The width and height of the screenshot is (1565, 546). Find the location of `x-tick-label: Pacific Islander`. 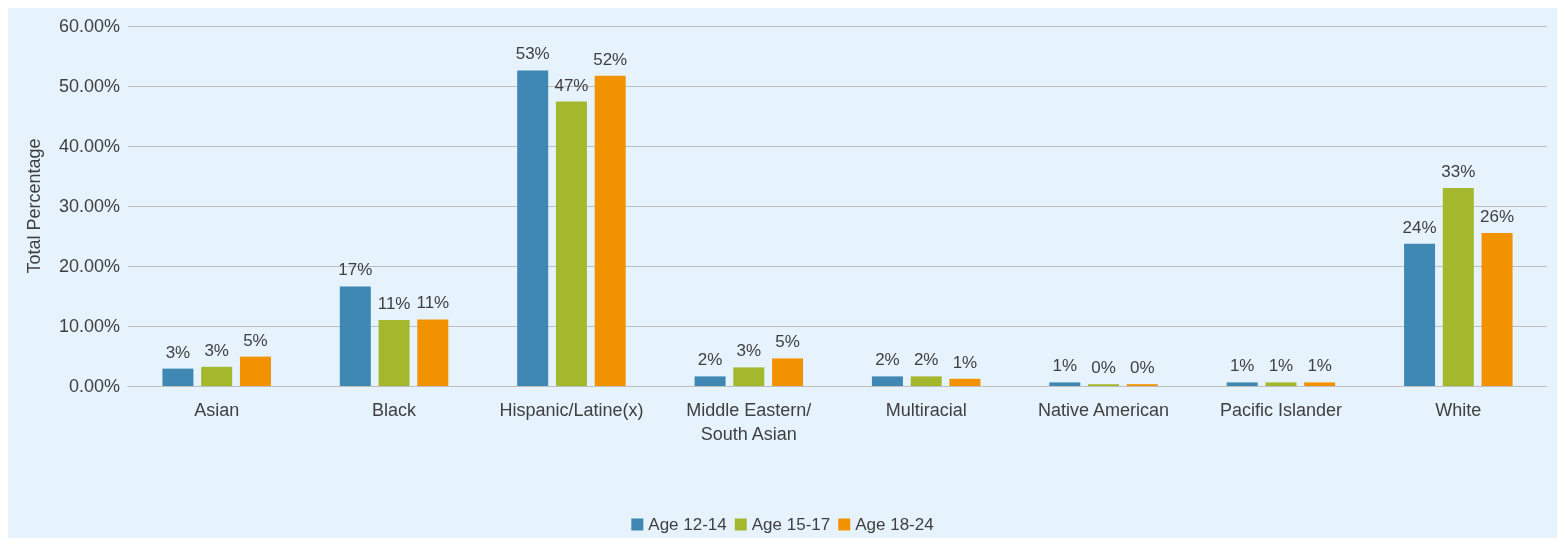

x-tick-label: Pacific Islander is located at coordinates (1280, 410).